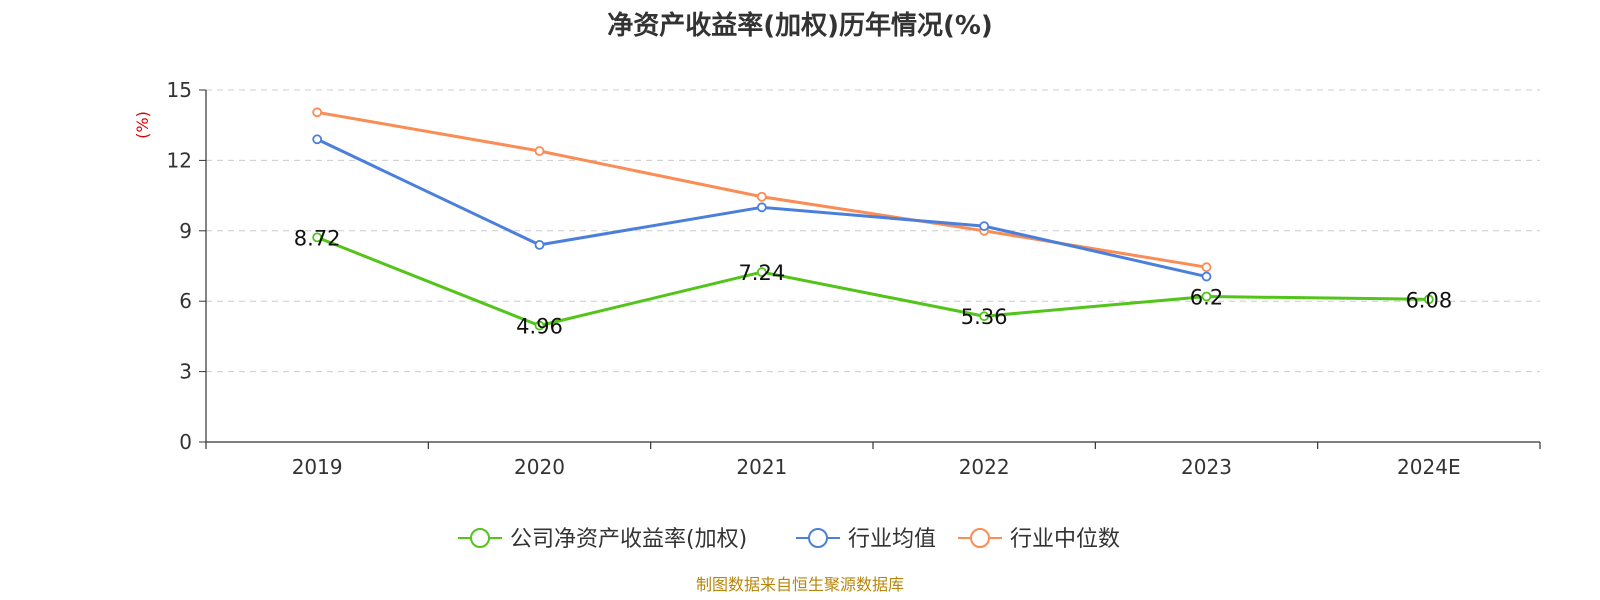 This screenshot has width=1600, height=600. I want to click on legend-item-1: 行业均值, so click(866, 539).